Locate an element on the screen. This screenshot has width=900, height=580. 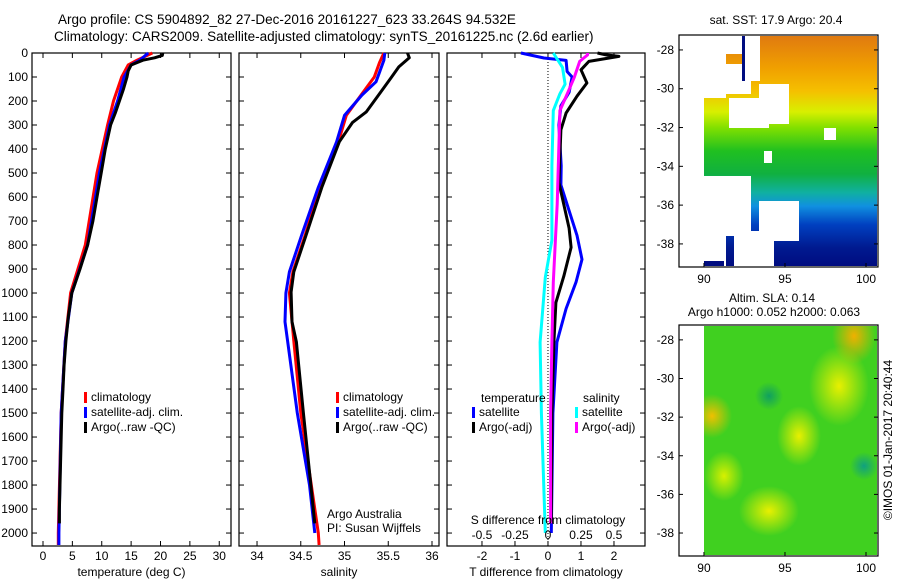
y-tick-label: 400 is located at coordinates (18, 149).